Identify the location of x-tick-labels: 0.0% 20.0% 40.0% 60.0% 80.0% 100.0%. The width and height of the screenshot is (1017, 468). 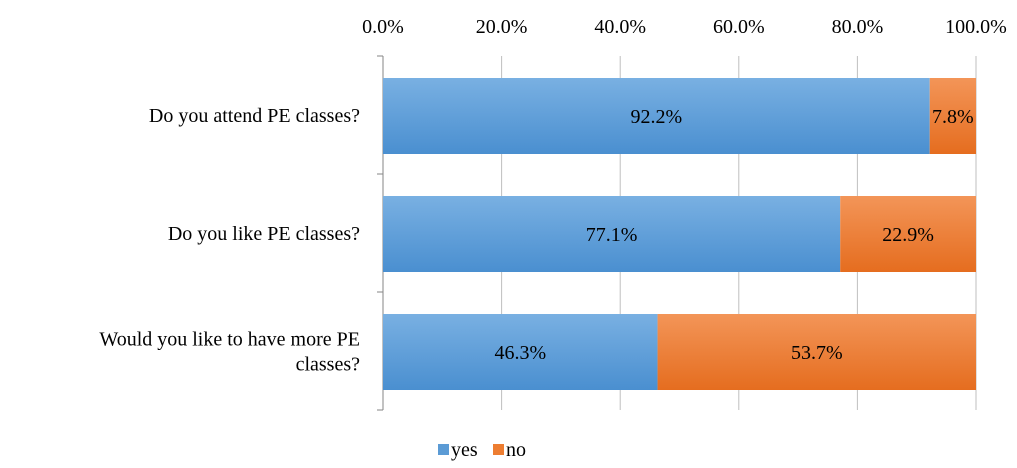
(684, 27).